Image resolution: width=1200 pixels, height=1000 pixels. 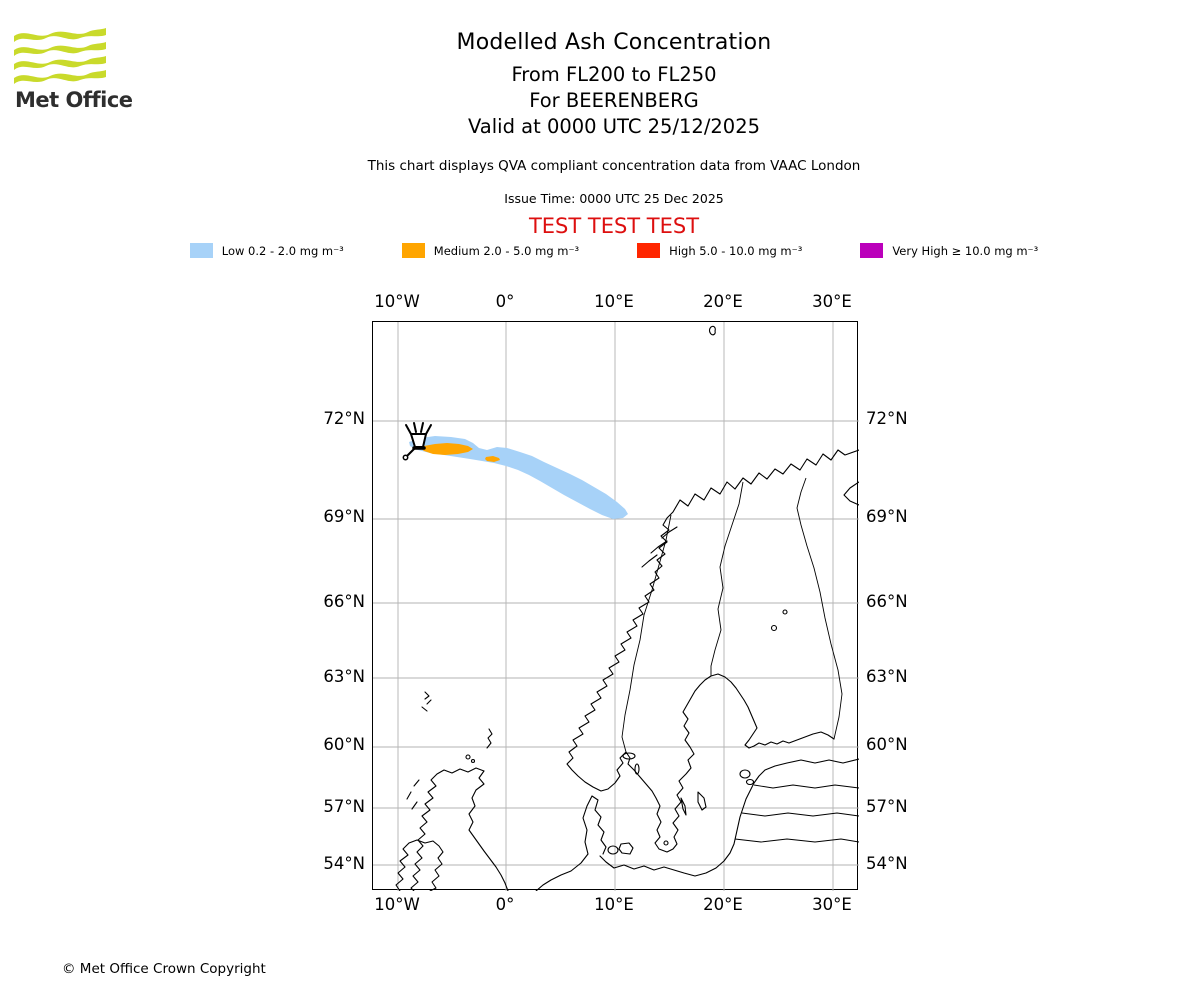 I want to click on legend-item-very-high: Very High ≥ 10.0 mg m⁻³, so click(x=949, y=250).